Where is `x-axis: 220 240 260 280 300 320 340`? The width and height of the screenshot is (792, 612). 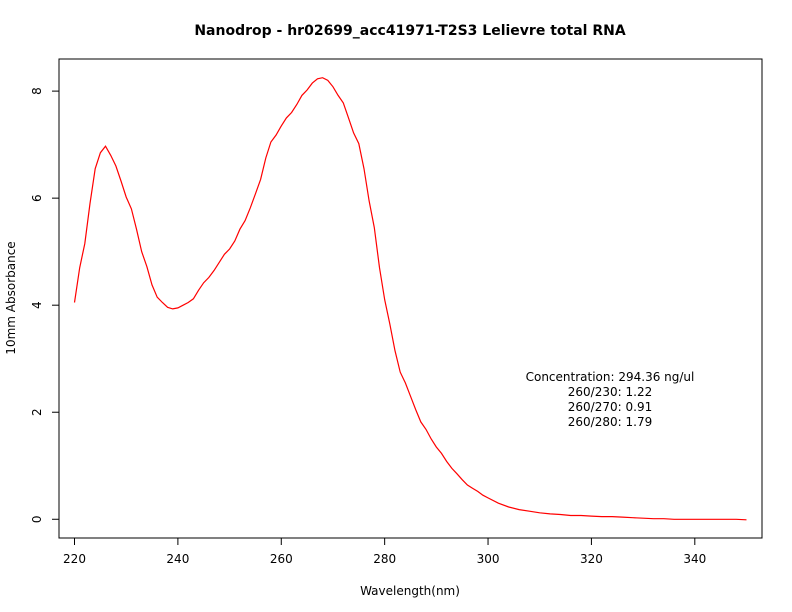
x-axis: 220 240 260 280 300 320 340 is located at coordinates (384, 551).